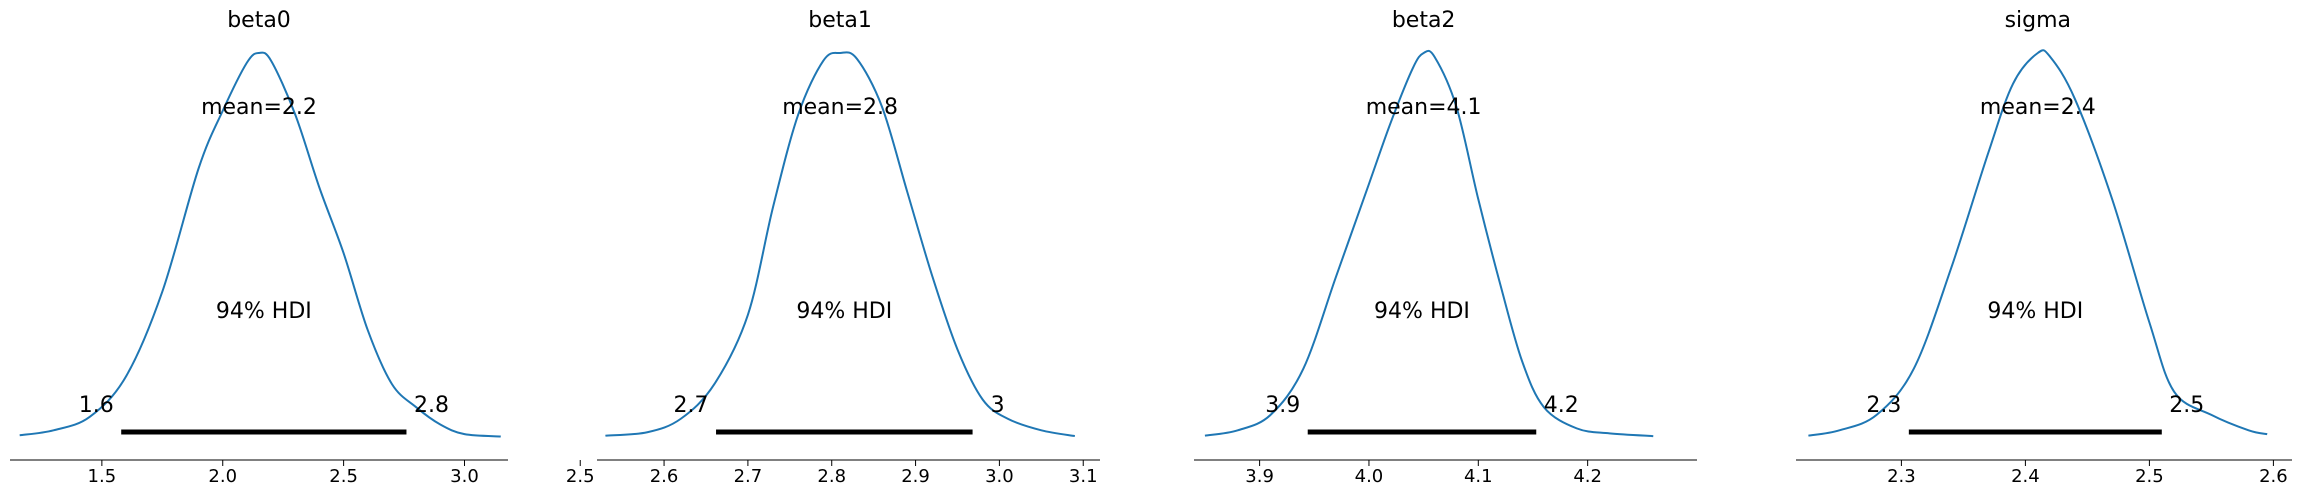  Describe the element at coordinates (915, 476) in the screenshot. I see `x-tick-label: 2.9` at that location.